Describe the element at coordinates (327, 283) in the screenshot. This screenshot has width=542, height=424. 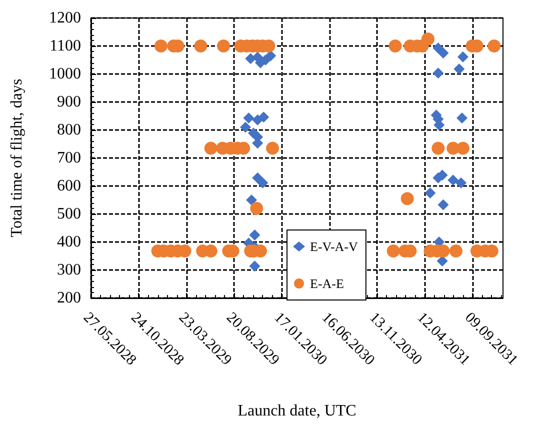
I see `legend-label: E-A-E` at that location.